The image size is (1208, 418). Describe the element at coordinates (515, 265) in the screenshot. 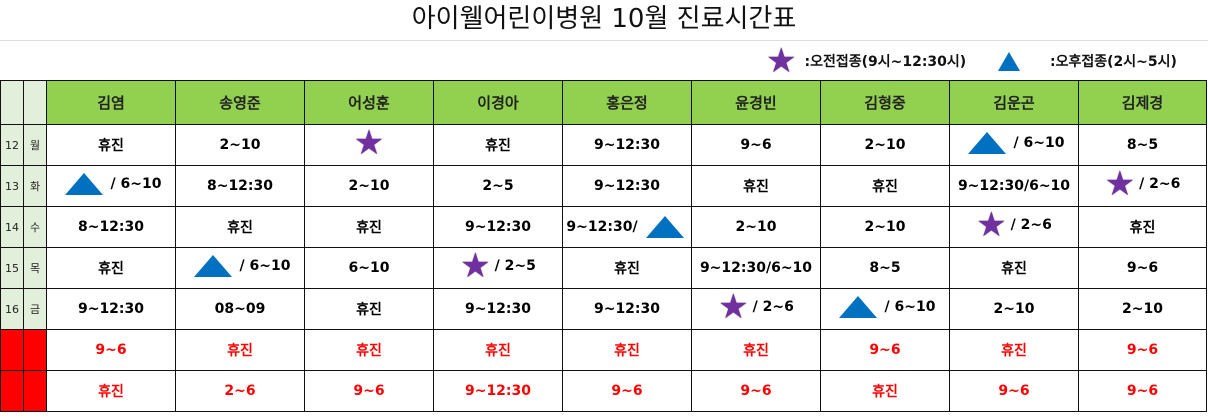

I see `schedule-hours: / 2~5` at that location.